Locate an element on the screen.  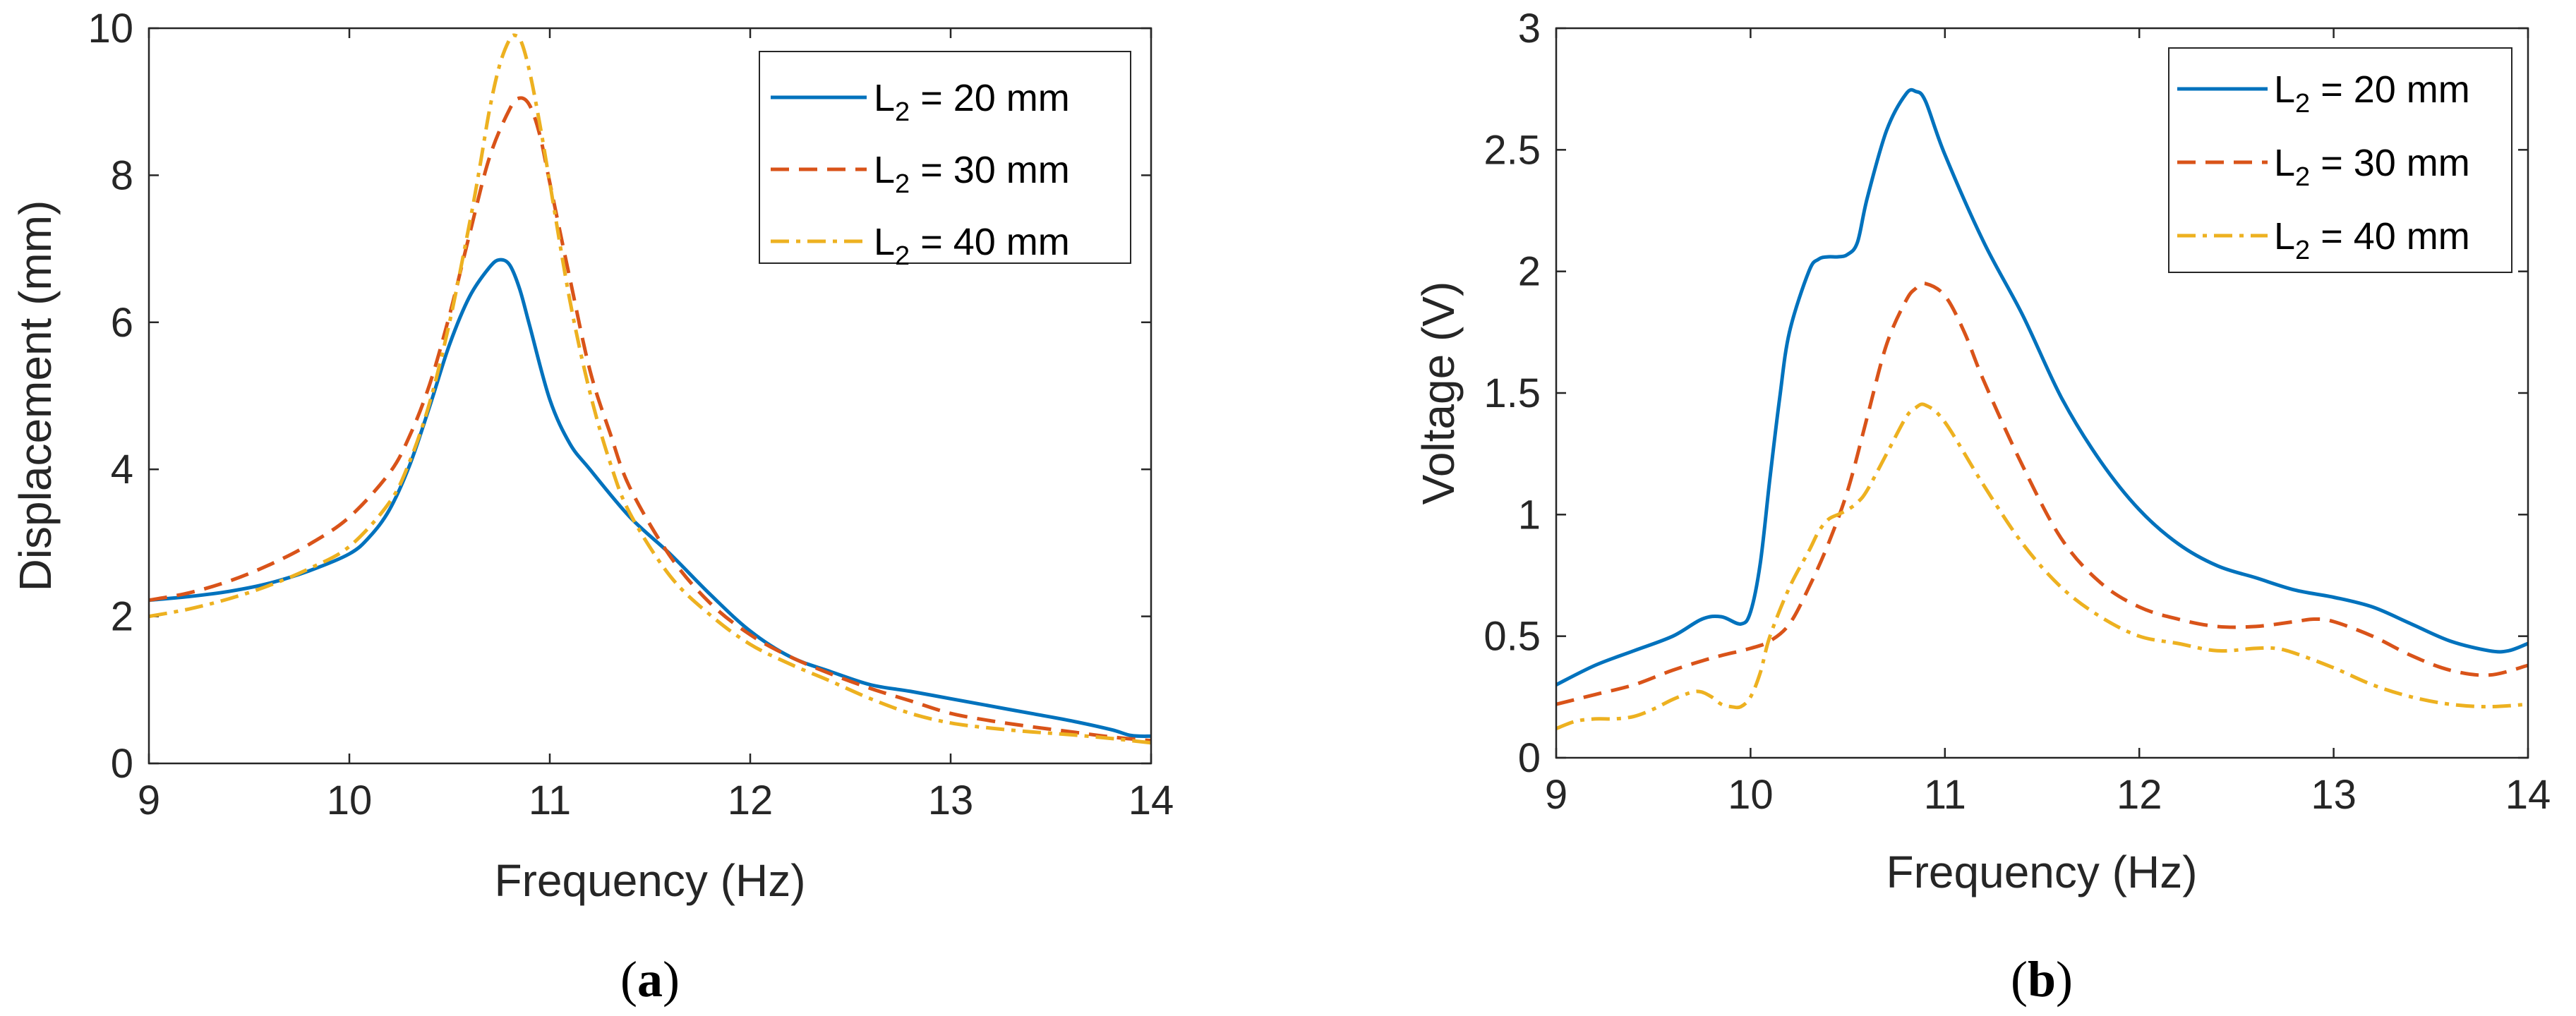
y-tick-label: 2.5 is located at coordinates (1512, 150).